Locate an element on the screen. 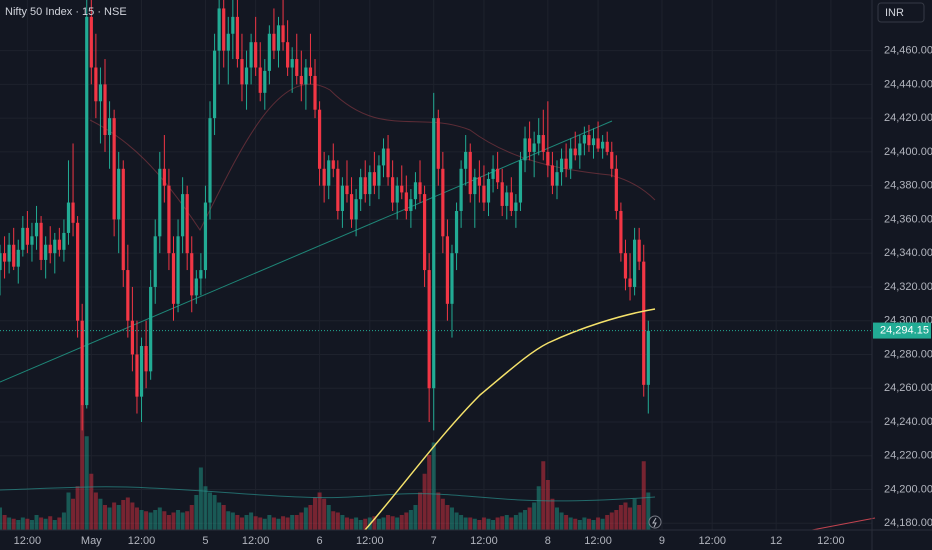 The height and width of the screenshot is (550, 932). x-tick-label: 12:00 is located at coordinates (712, 541).